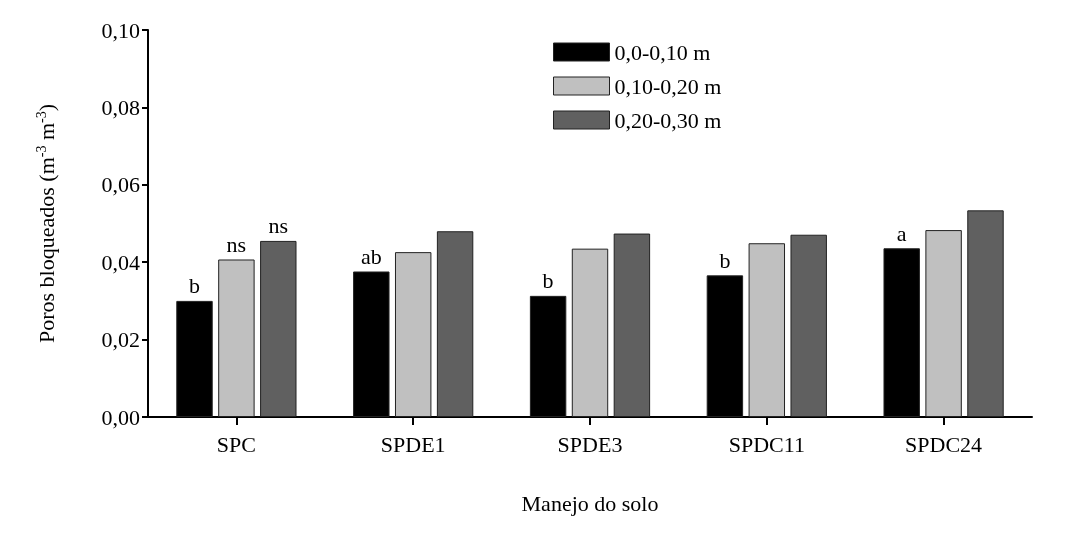 The image size is (1080, 541). What do you see at coordinates (120, 185) in the screenshot?
I see `y-tick-label: 0,06` at bounding box center [120, 185].